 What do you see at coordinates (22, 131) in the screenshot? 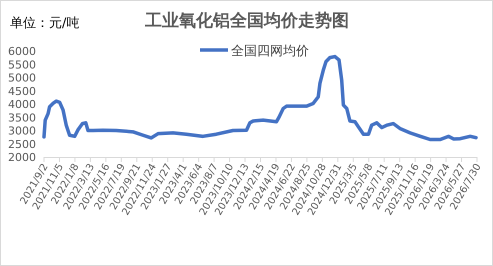
I see `y-tick-label: 3000` at bounding box center [22, 131].